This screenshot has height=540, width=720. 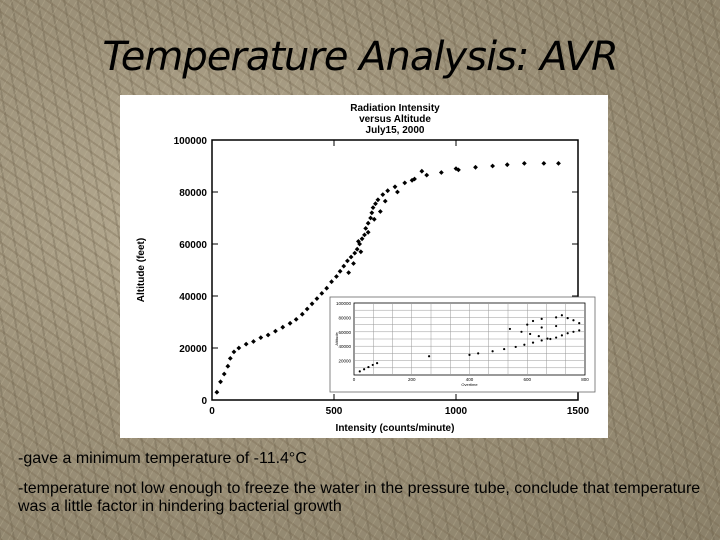 I want to click on inset-x-tick-label: 800, so click(x=585, y=379).